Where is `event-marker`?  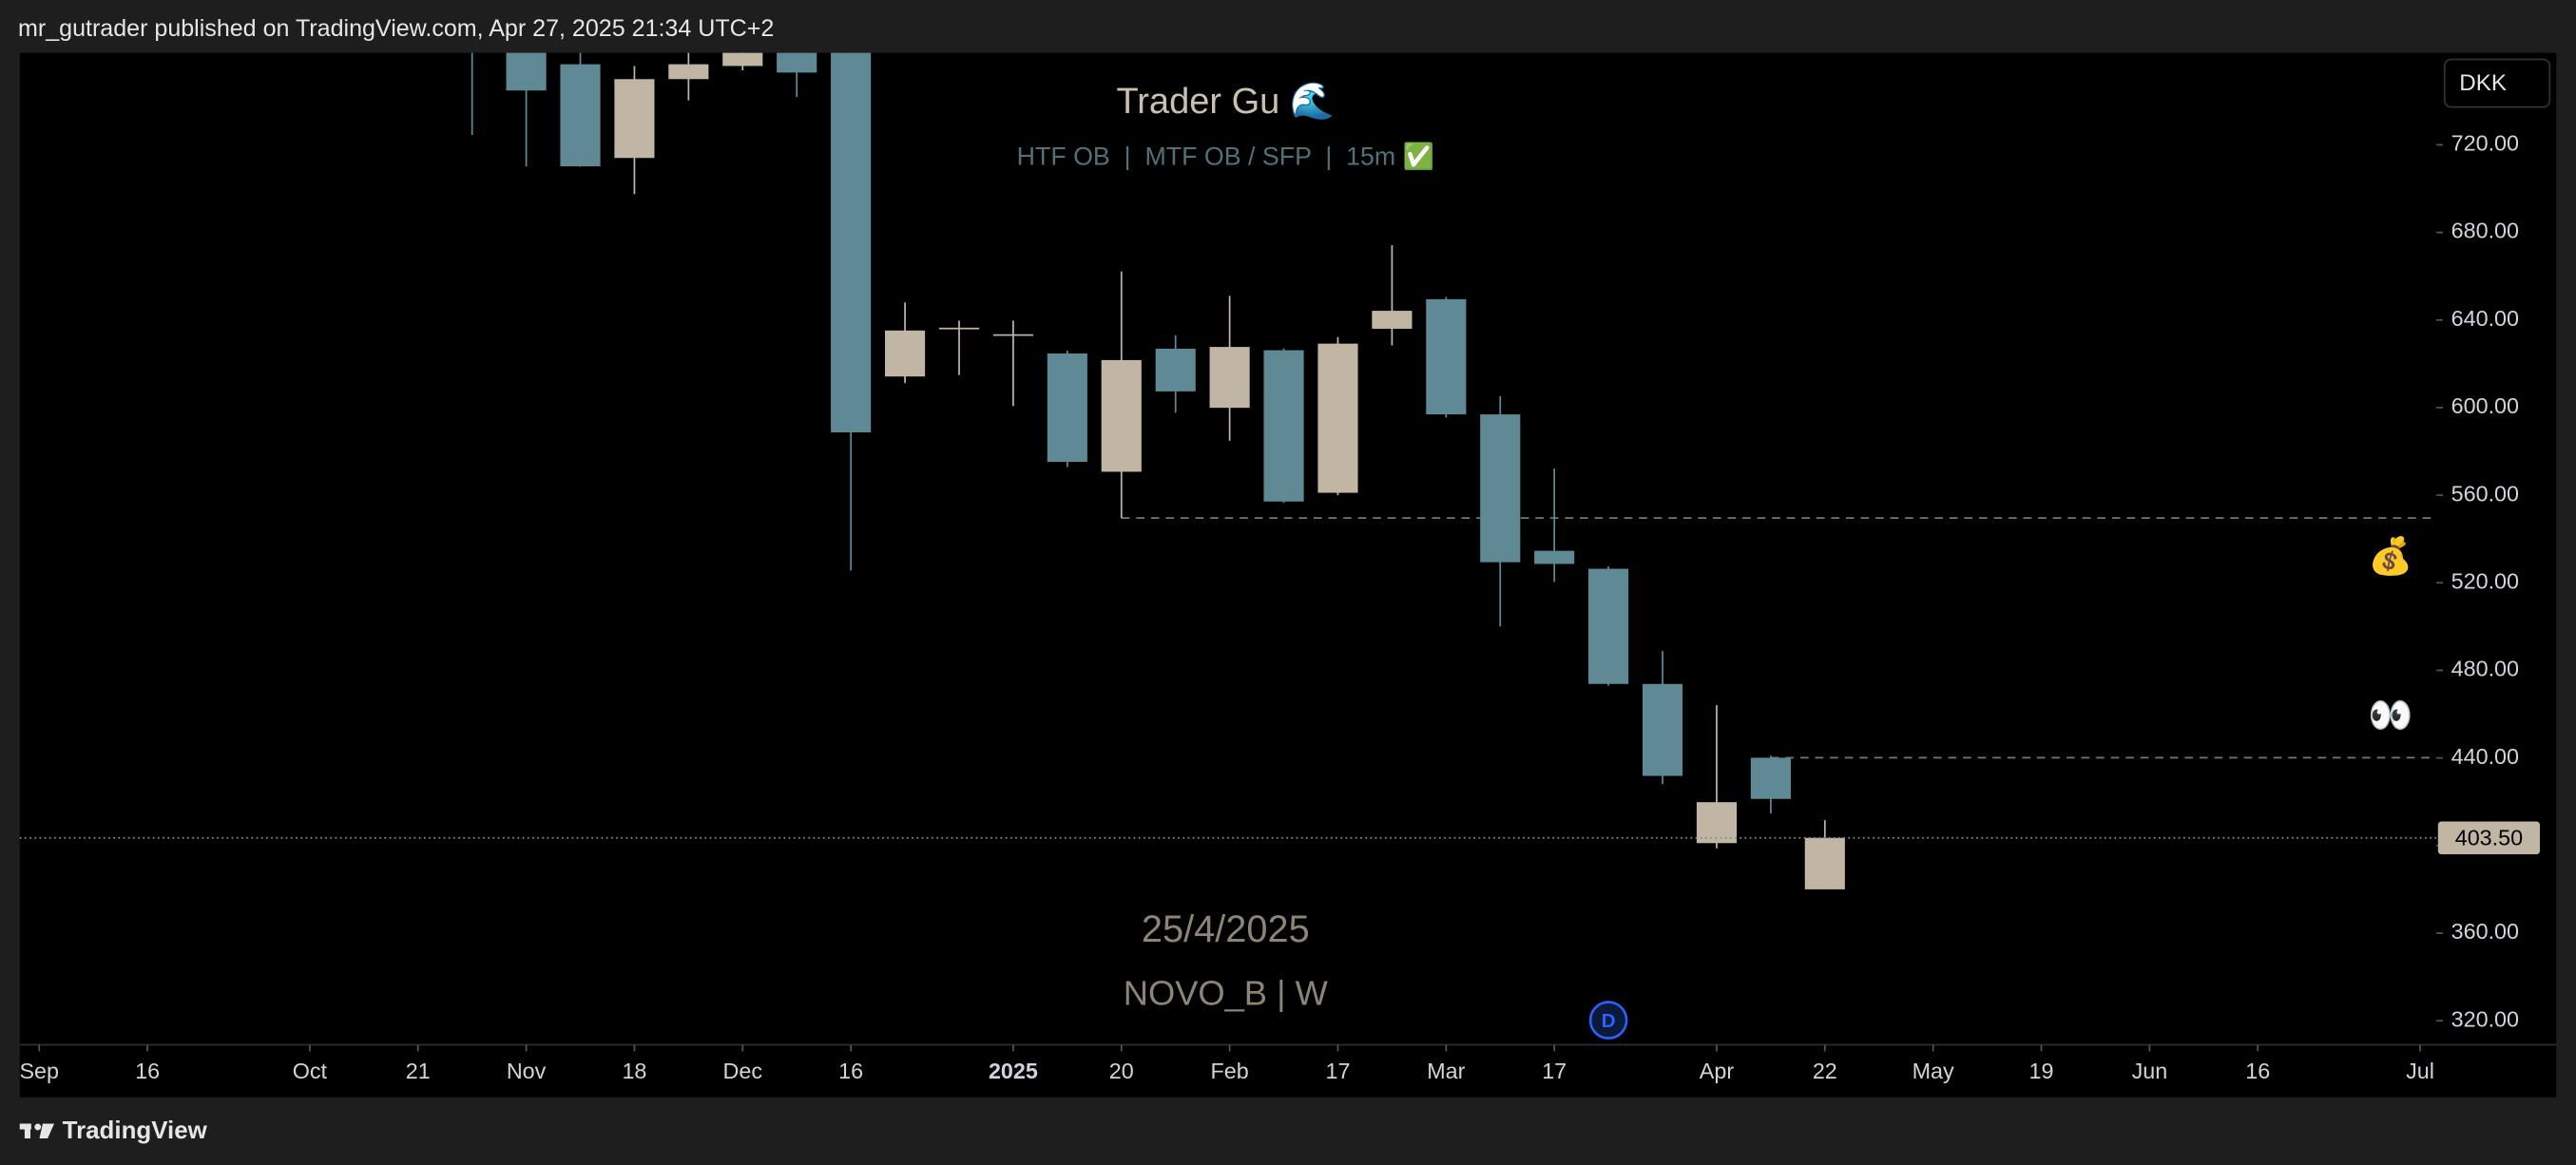 event-marker is located at coordinates (1608, 1020).